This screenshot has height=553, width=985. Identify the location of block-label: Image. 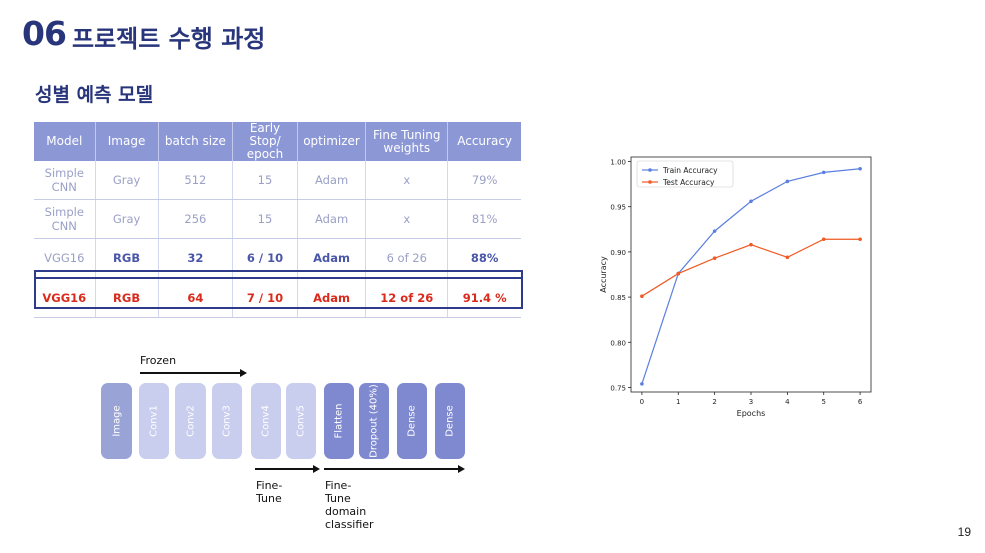
(116, 421).